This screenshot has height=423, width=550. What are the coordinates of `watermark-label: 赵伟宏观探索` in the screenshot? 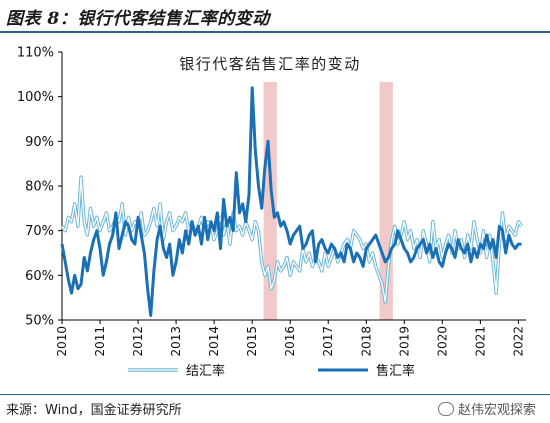 It's located at (496, 410).